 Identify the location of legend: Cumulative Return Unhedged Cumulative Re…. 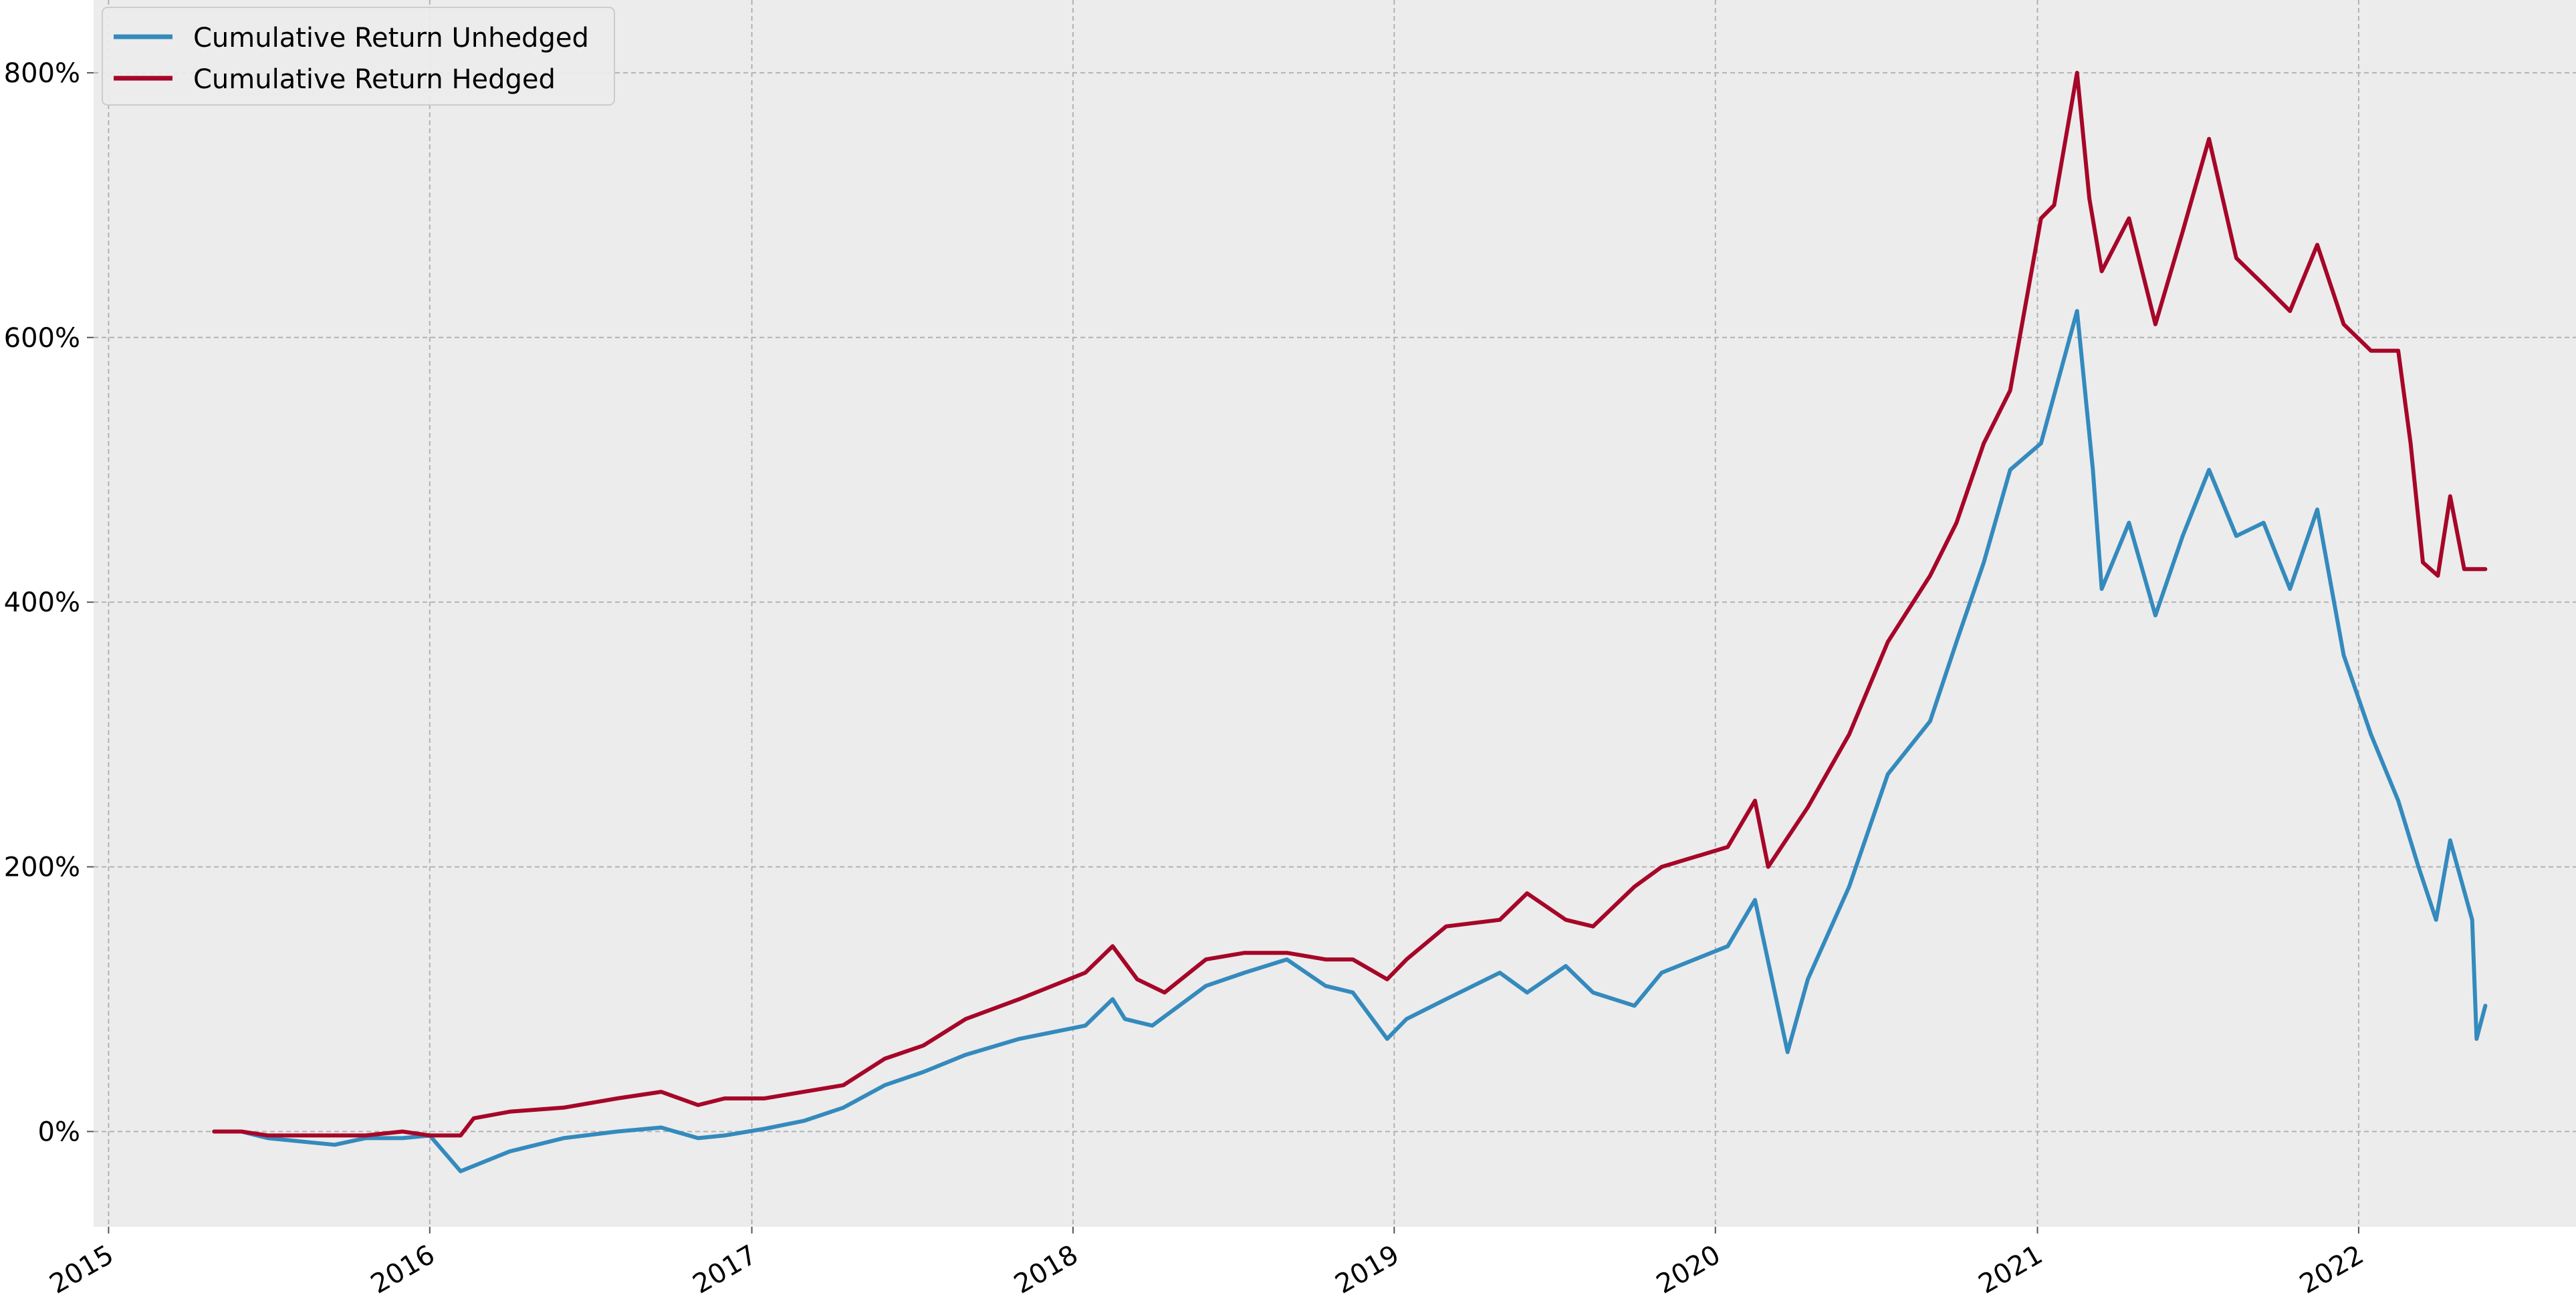
(358, 56).